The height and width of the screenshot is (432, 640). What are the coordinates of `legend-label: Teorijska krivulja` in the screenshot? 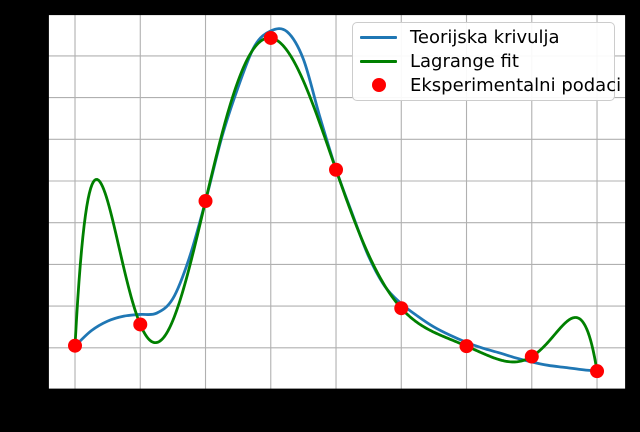 It's located at (485, 38).